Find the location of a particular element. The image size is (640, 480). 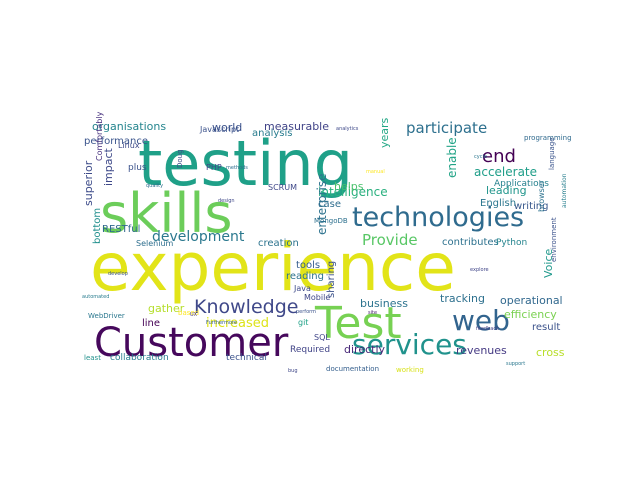

word-technologies: technologies is located at coordinates (438, 217).